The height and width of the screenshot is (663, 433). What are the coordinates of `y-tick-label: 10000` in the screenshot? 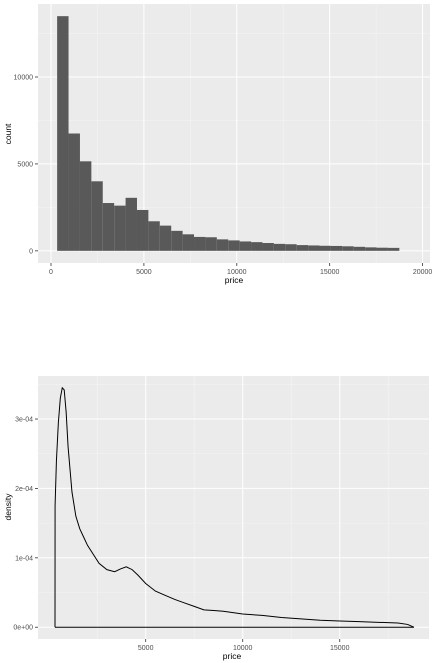 It's located at (24, 78).